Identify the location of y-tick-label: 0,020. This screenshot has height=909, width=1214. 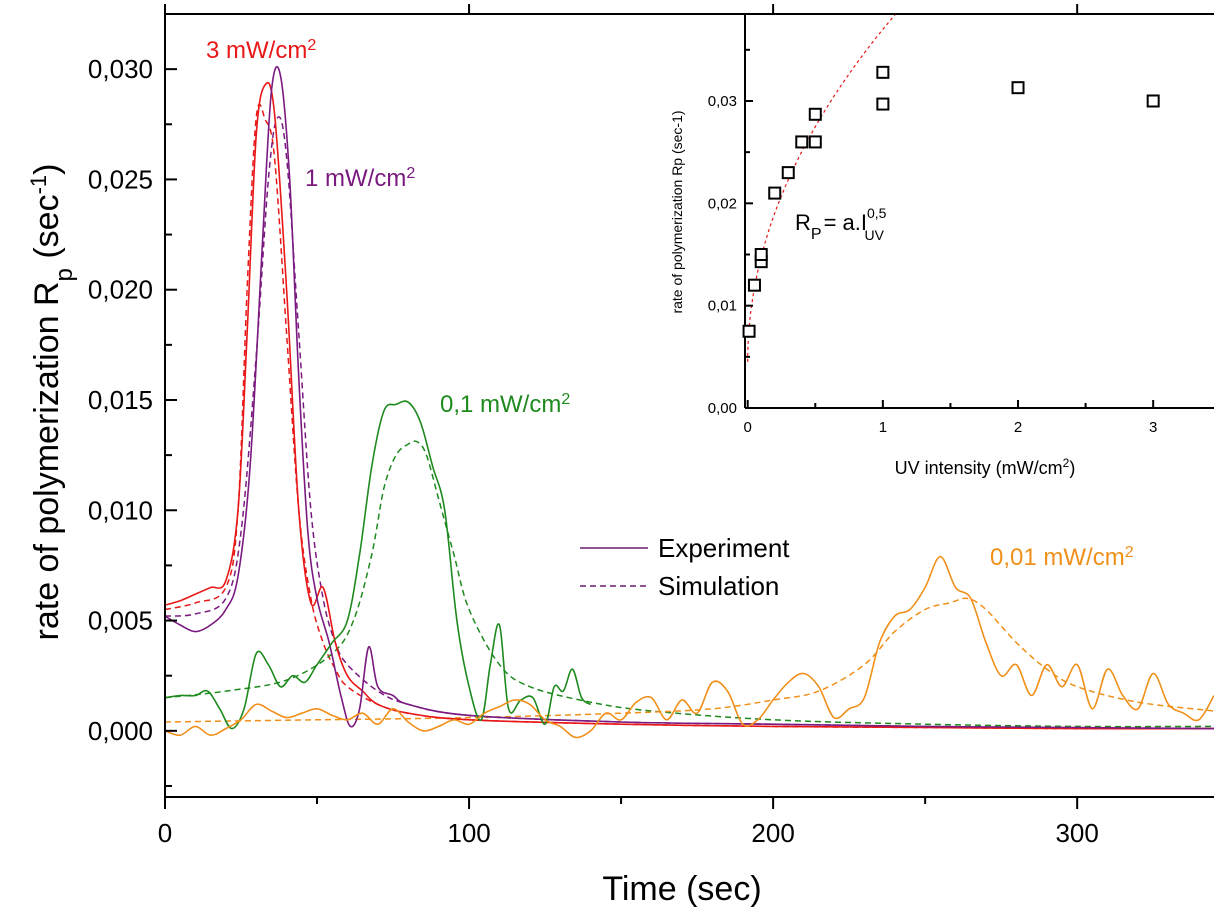
(120, 290).